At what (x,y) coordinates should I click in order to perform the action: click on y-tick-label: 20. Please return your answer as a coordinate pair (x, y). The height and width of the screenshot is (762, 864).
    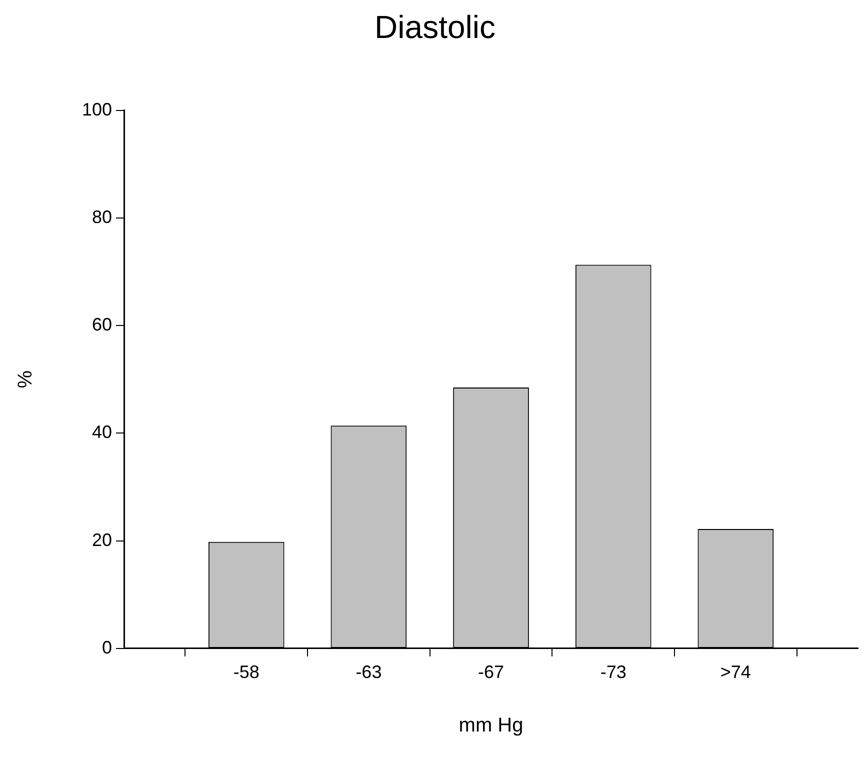
    Looking at the image, I should click on (102, 540).